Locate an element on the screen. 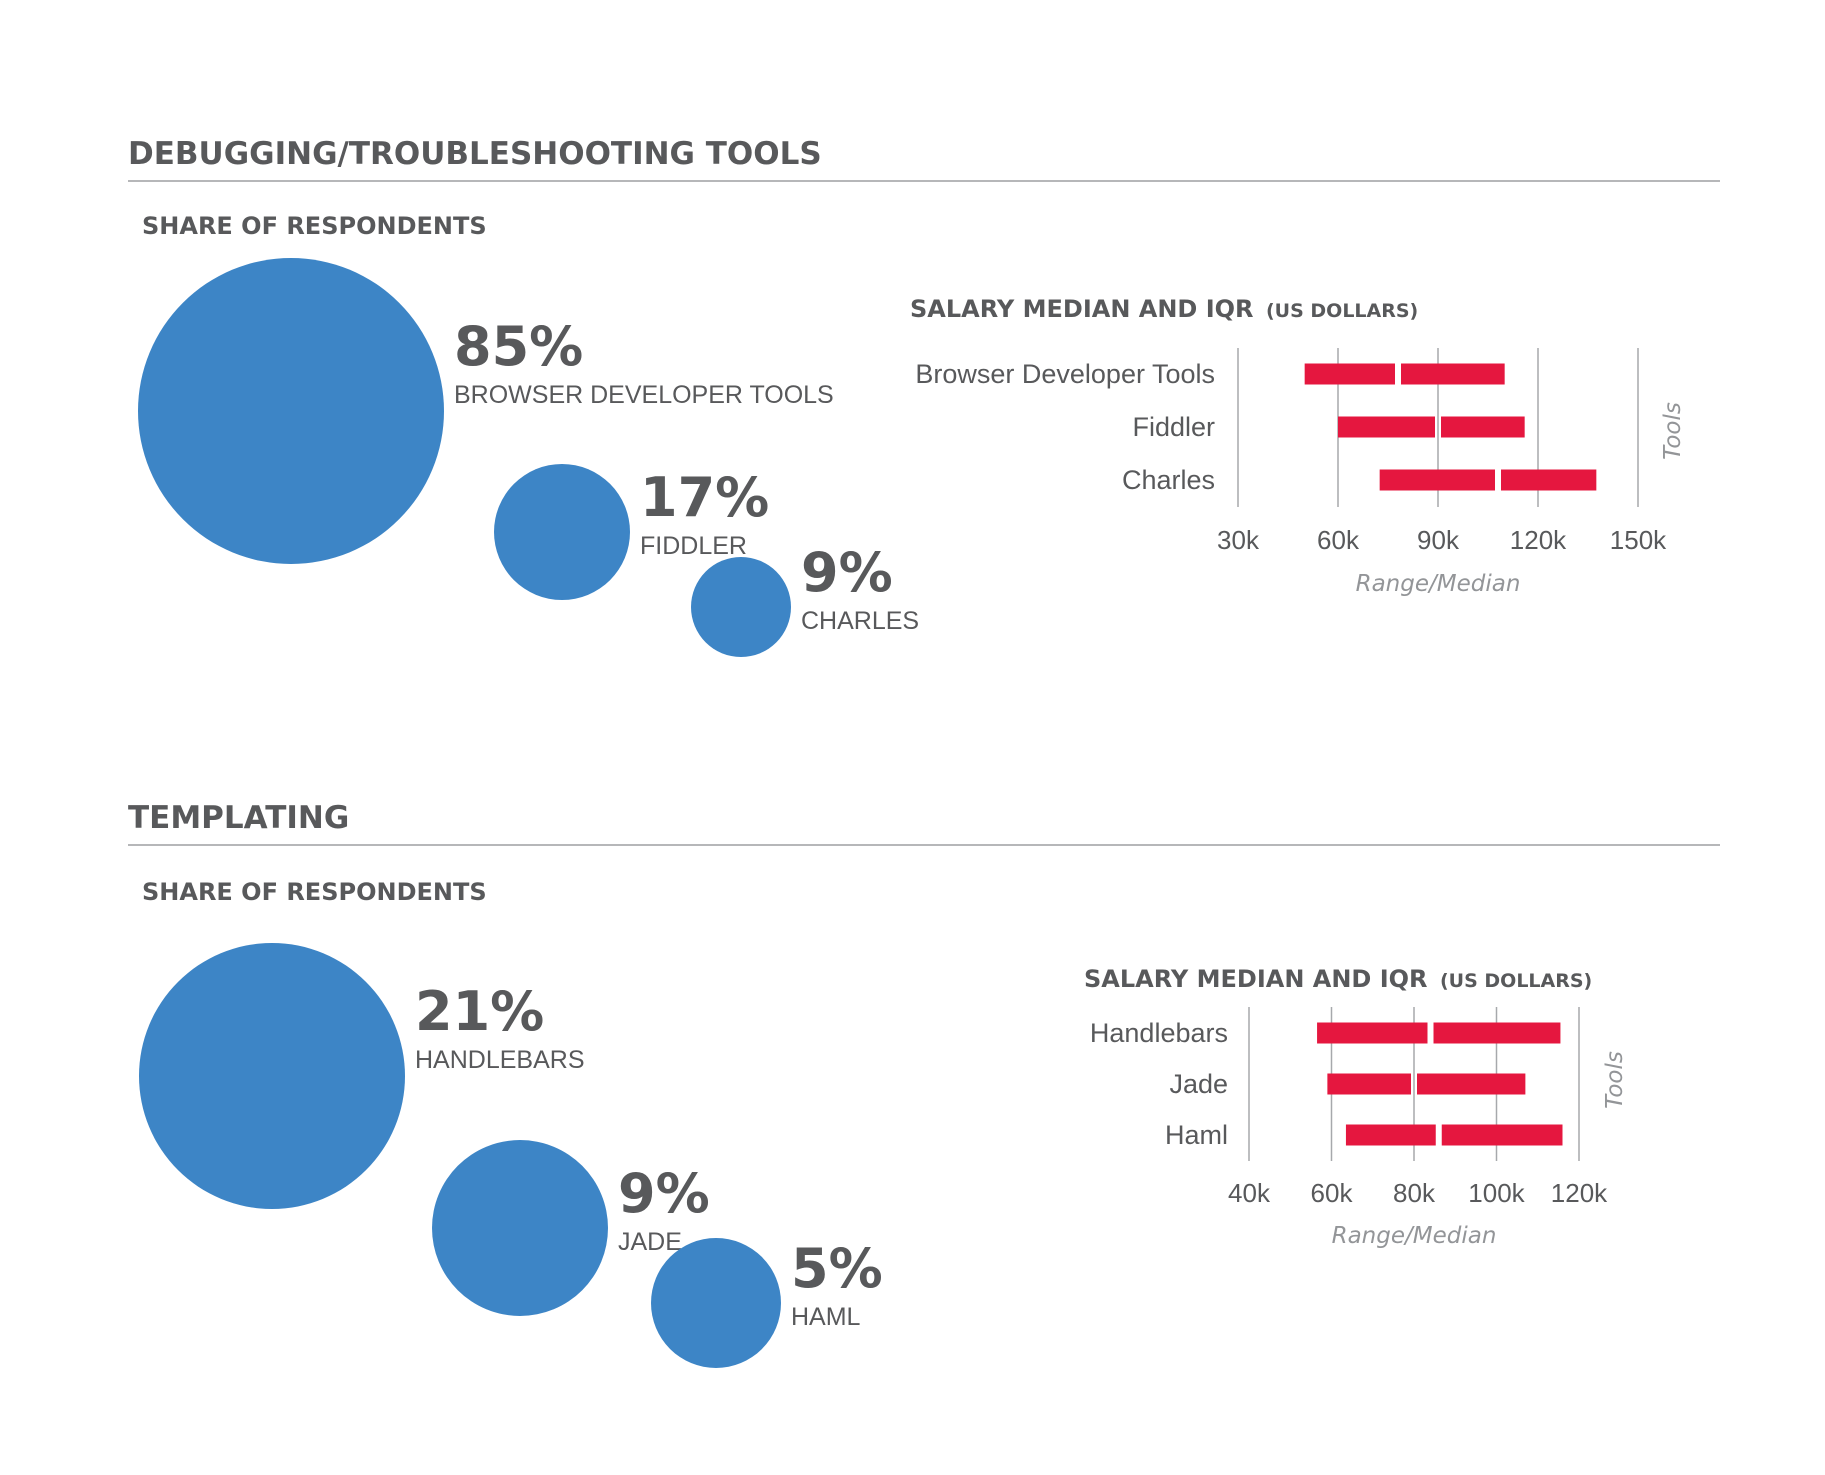 The height and width of the screenshot is (1475, 1825). category-label: Browser Developer Tools is located at coordinates (1065, 374).